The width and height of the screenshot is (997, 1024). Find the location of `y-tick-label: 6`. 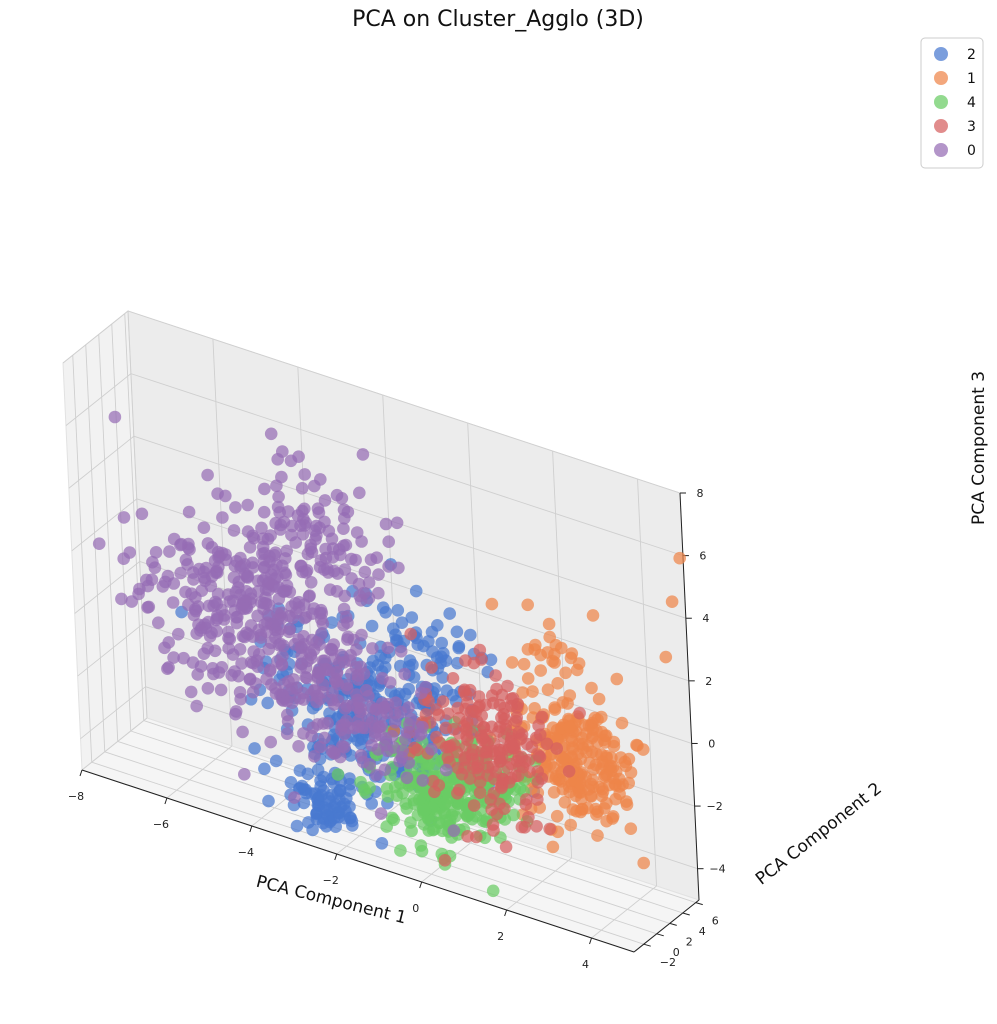

y-tick-label: 6 is located at coordinates (715, 921).